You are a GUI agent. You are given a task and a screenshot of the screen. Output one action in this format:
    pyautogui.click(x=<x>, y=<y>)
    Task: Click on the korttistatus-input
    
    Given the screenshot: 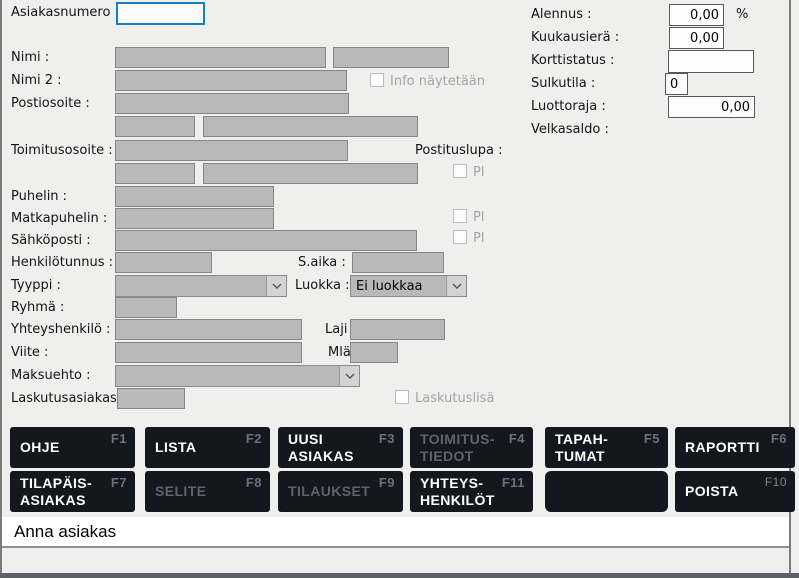 What is the action you would take?
    pyautogui.click(x=711, y=61)
    